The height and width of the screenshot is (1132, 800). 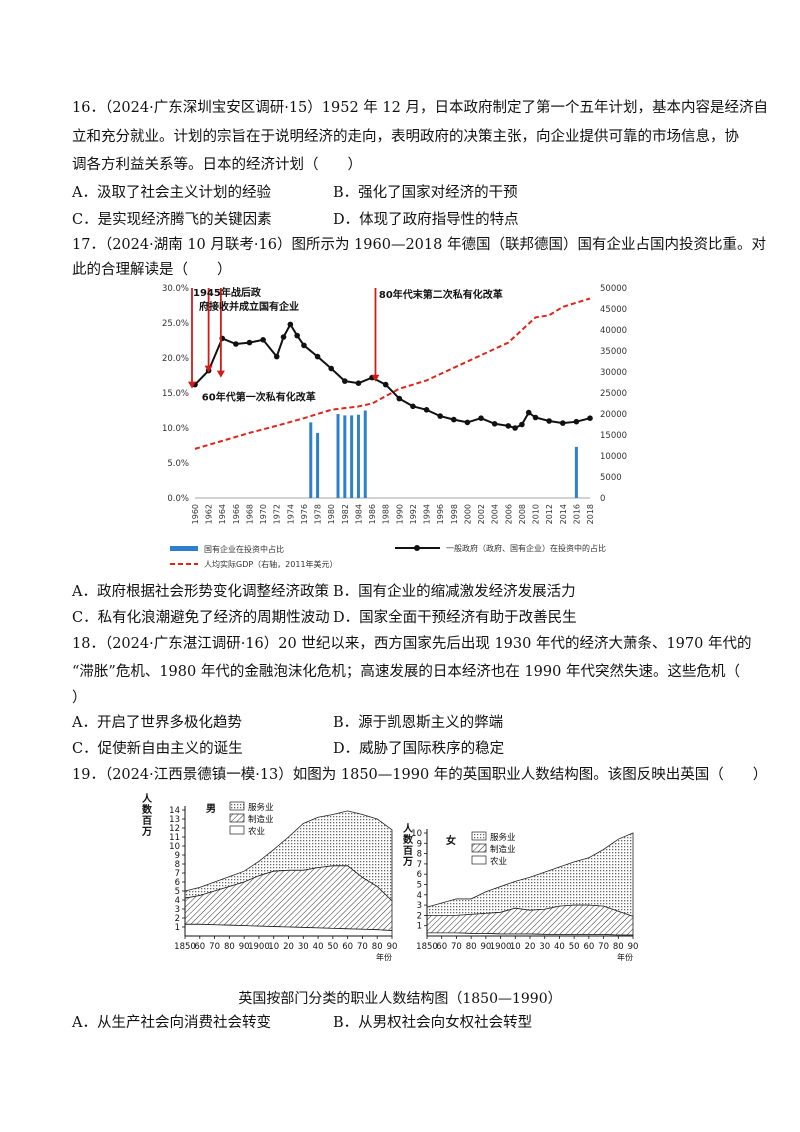 I want to click on q16-option-b: B．强化了国家对经济的干预, so click(x=425, y=193).